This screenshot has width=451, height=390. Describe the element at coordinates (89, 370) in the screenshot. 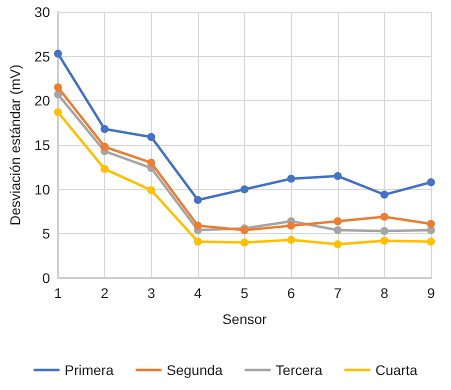

I see `legend-label: Primera` at that location.